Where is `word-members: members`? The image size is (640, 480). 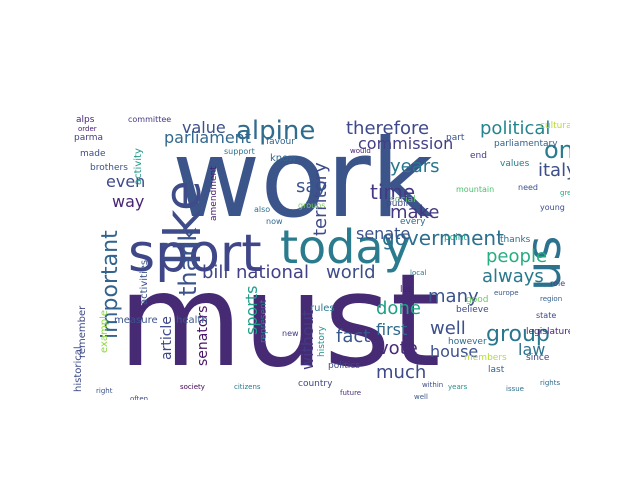
word-members: members is located at coordinates (485, 358).